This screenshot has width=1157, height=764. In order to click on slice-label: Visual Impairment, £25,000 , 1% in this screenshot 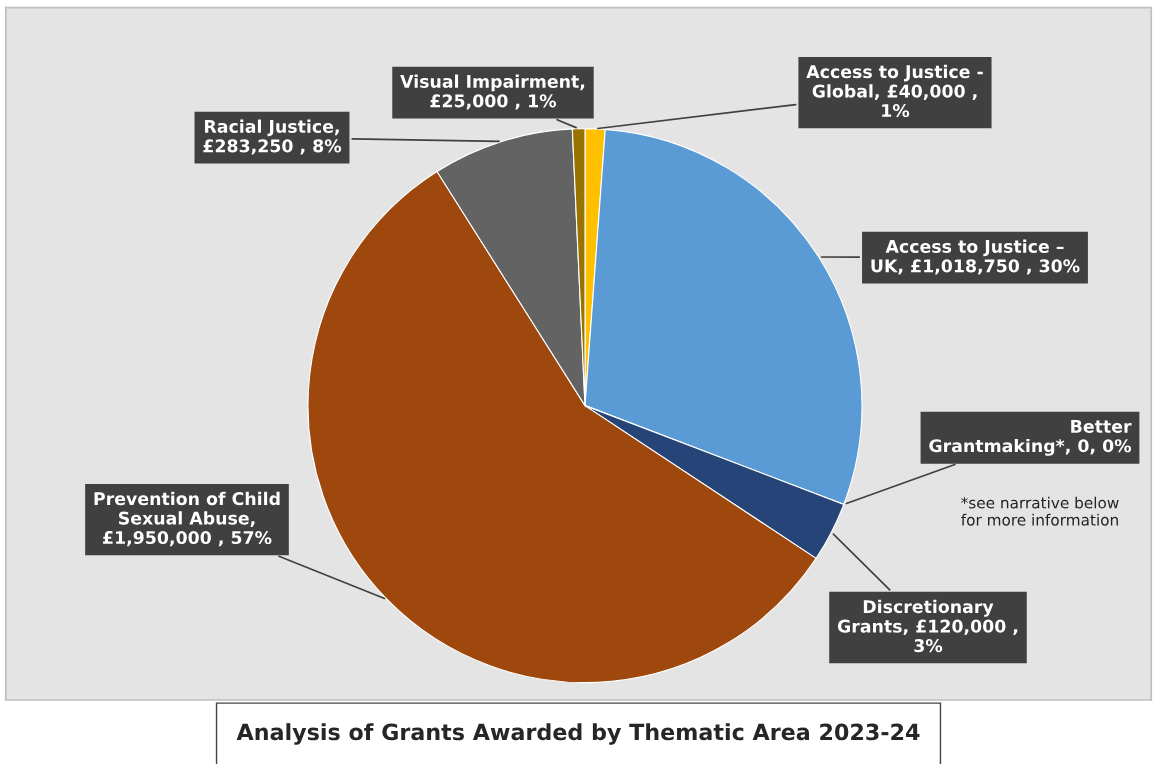, I will do `click(492, 92)`.